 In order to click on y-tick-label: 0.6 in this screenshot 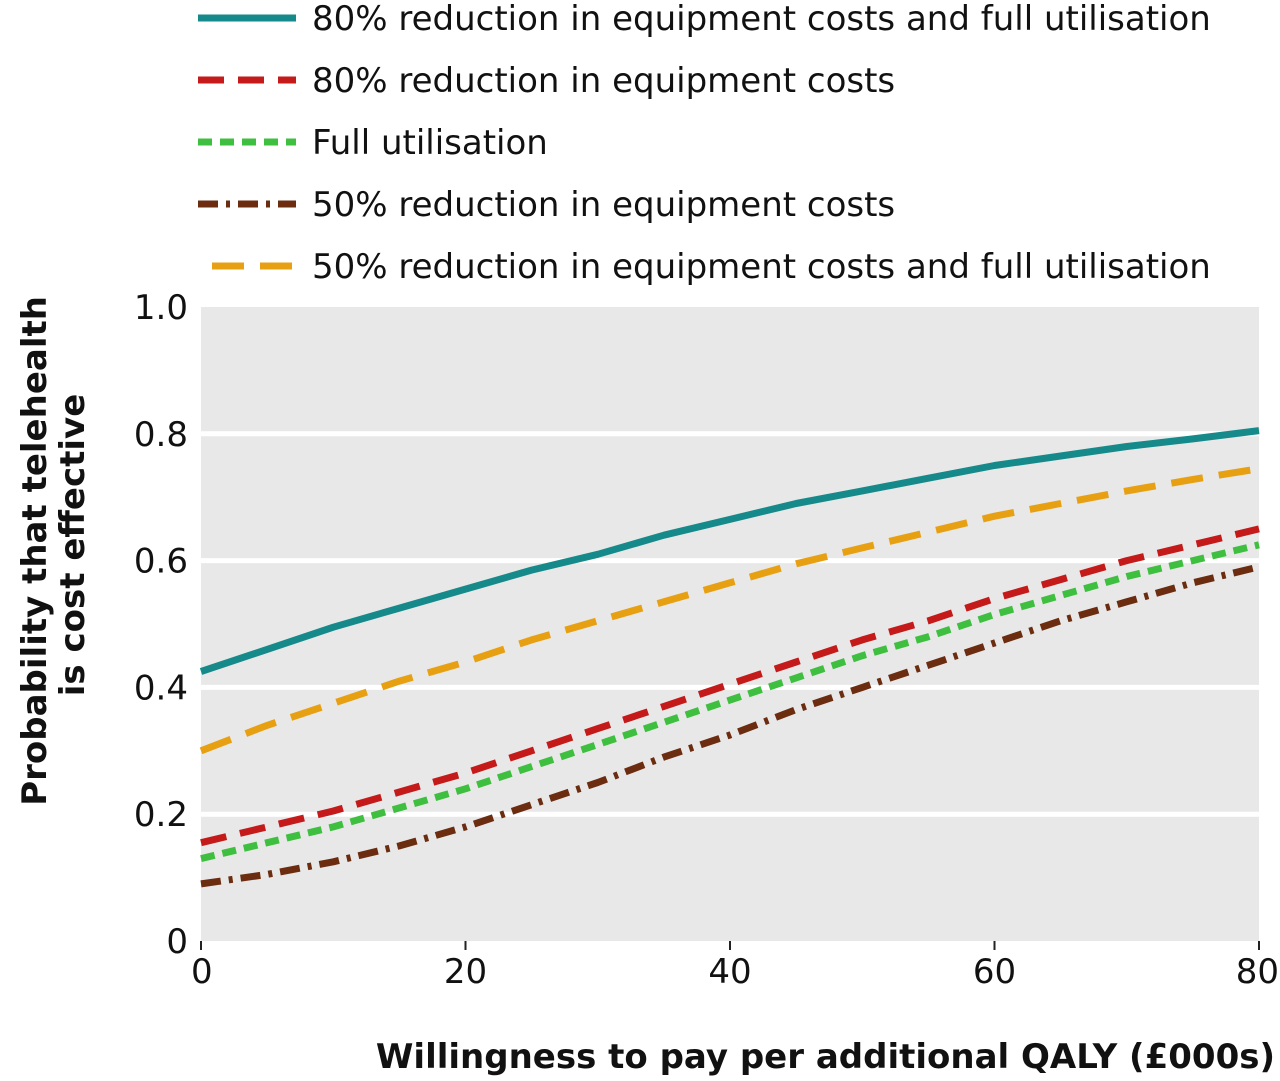, I will do `click(161, 562)`.